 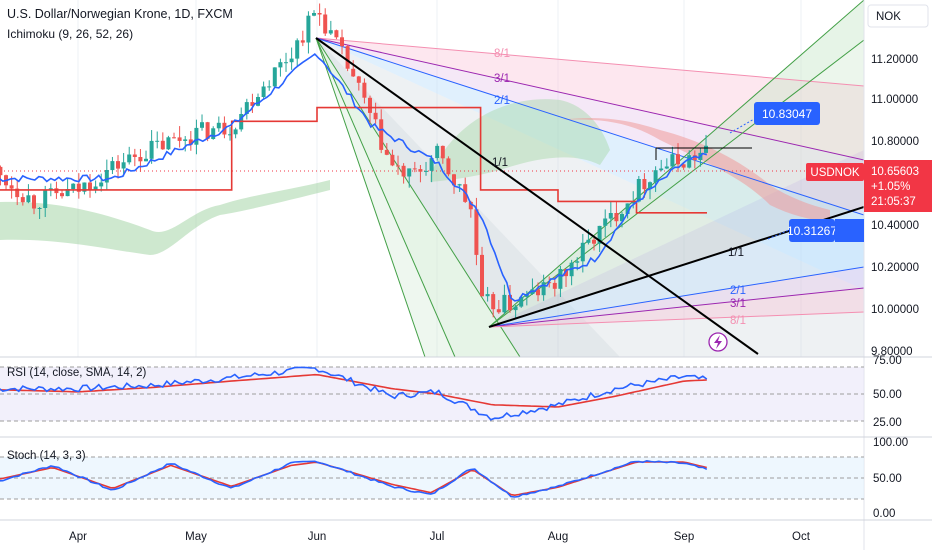 What do you see at coordinates (78, 537) in the screenshot?
I see `time-label-apr: Apr` at bounding box center [78, 537].